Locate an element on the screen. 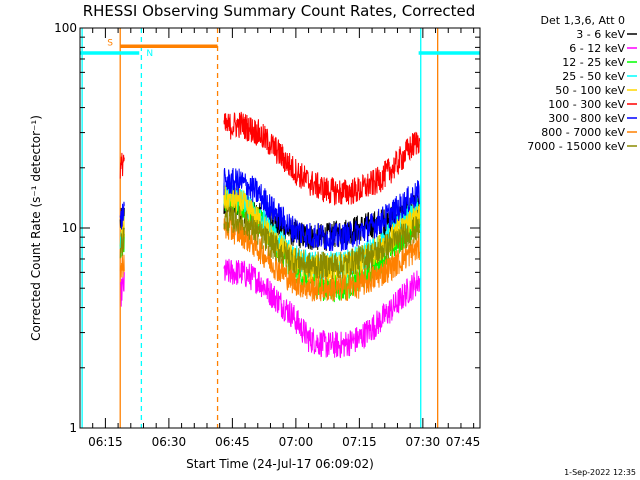 This screenshot has height=480, width=640. legend-title: Det 1,3,6, Att 0 is located at coordinates (583, 20).